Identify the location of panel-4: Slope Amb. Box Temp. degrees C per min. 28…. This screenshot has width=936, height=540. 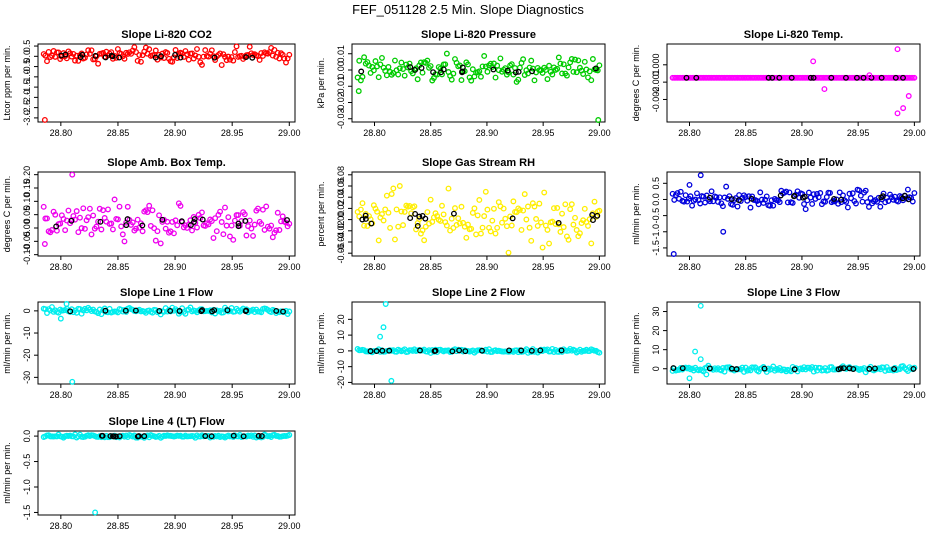
(151, 214).